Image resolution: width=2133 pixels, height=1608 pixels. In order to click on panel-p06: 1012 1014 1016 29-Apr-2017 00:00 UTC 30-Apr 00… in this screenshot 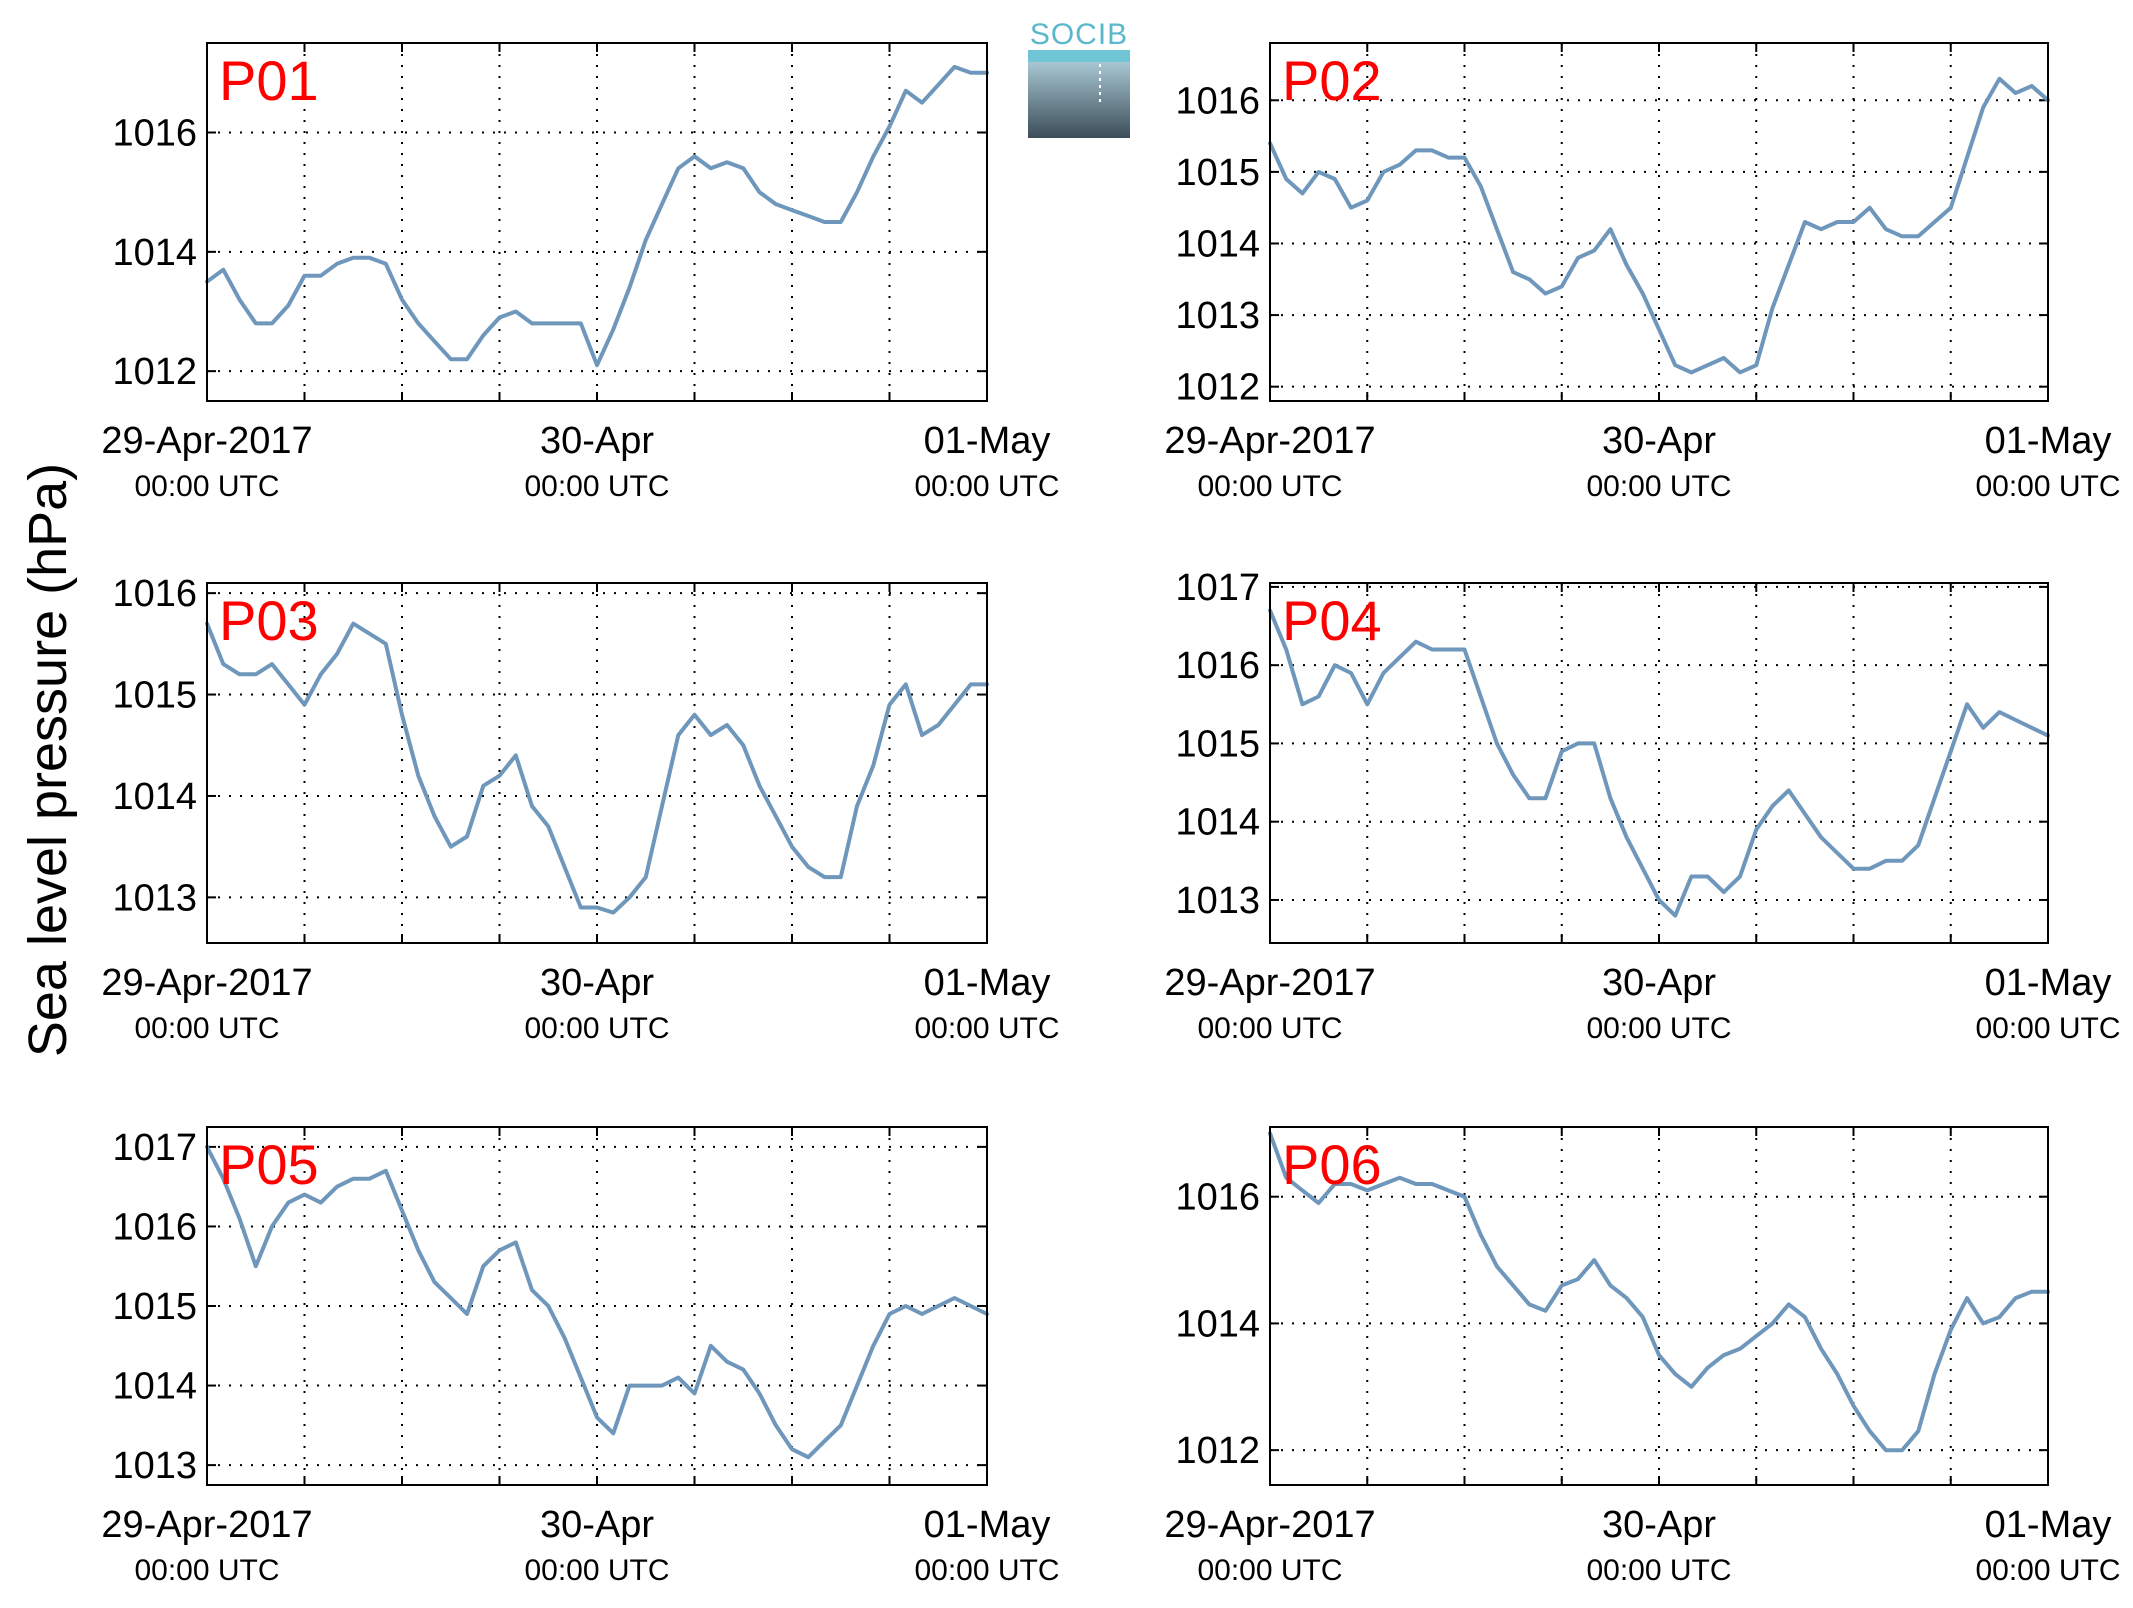, I will do `click(1642, 1356)`.